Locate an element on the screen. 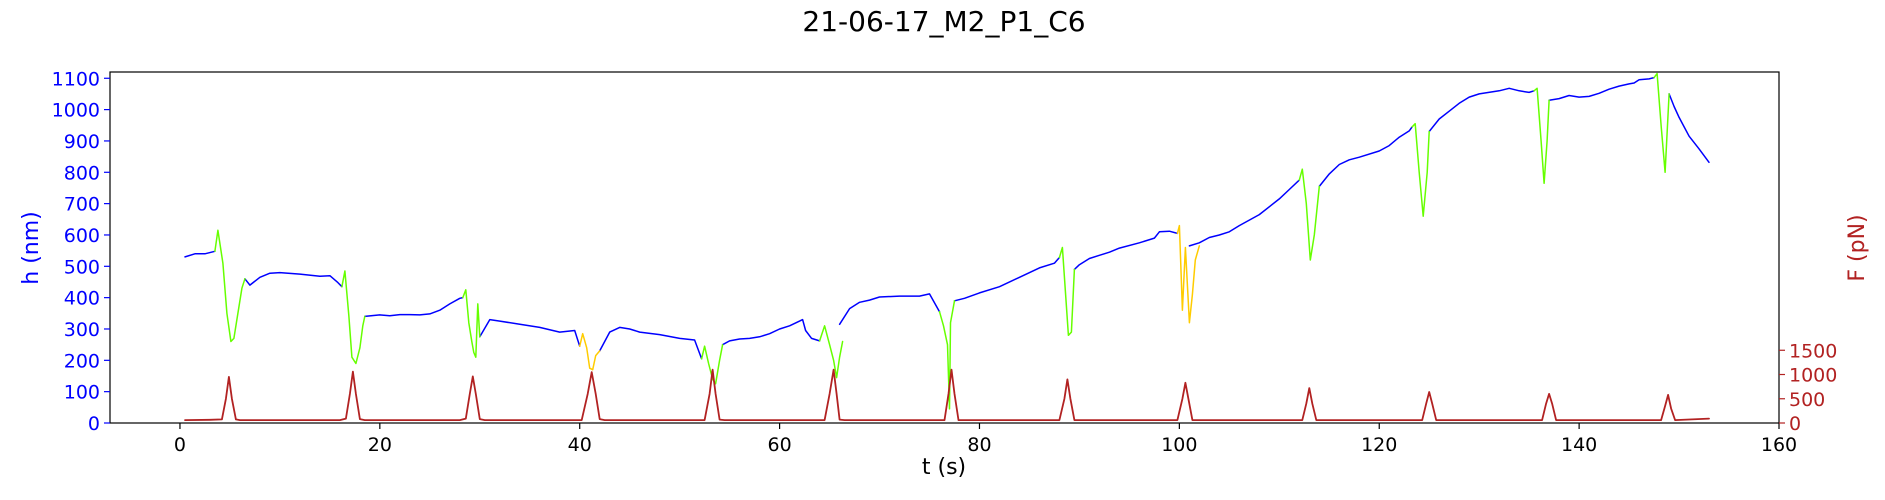 This screenshot has width=1885, height=500. y-right-tick-label: 1000 is located at coordinates (1813, 376).